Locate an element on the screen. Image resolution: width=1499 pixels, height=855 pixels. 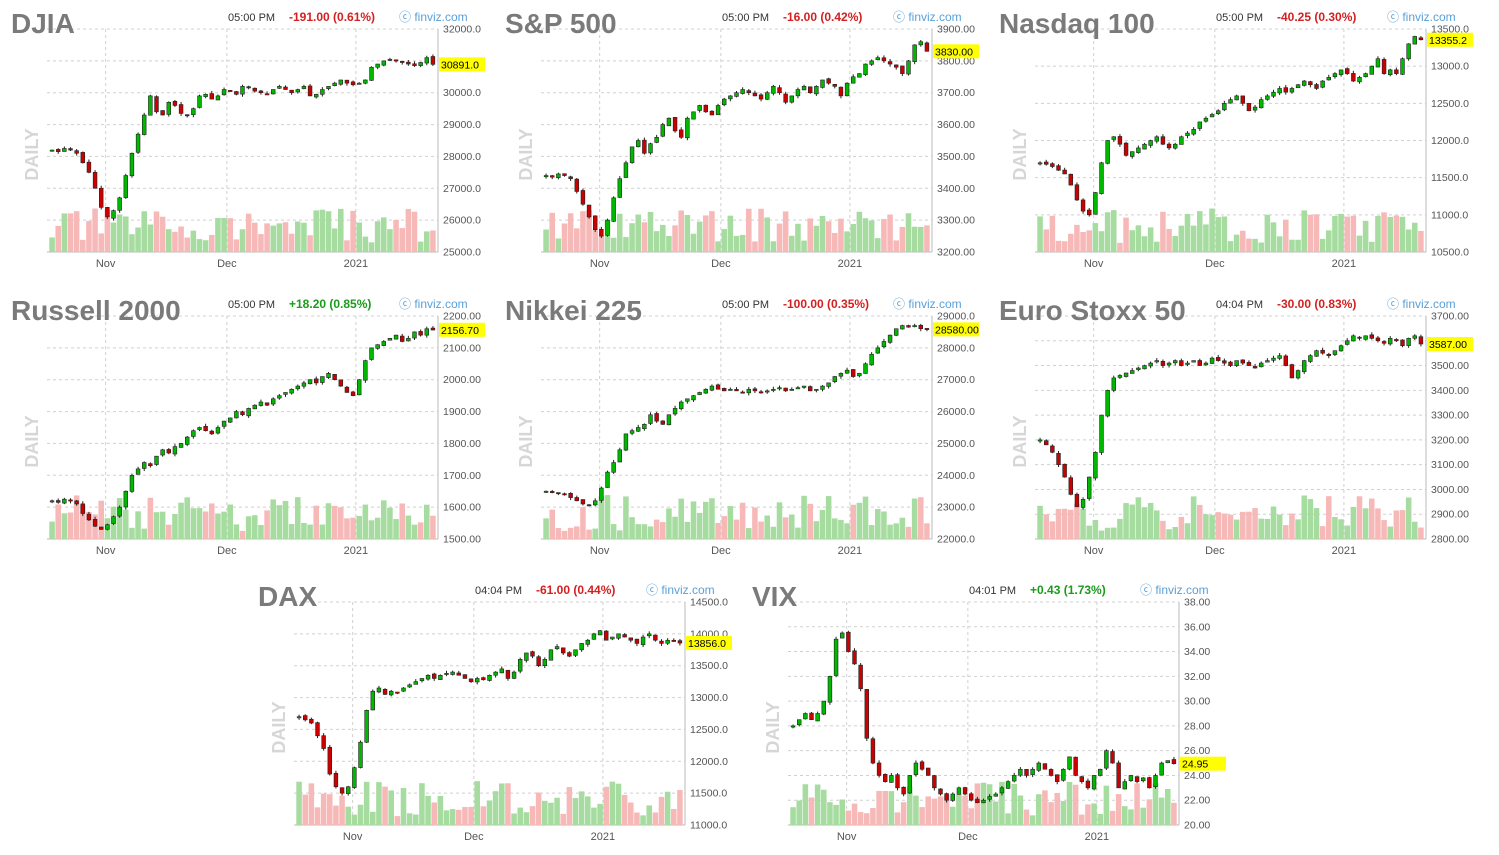
y-tick-label: 14500.0 is located at coordinates (709, 603).